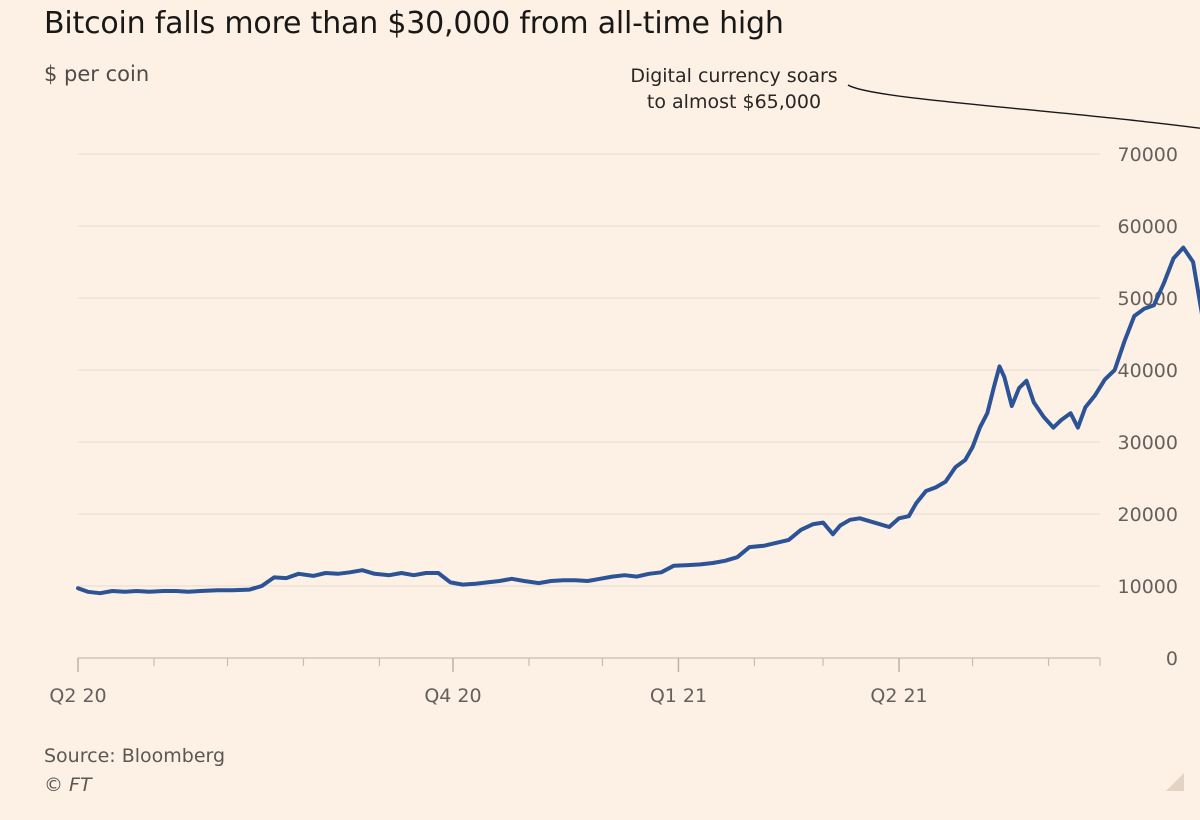  What do you see at coordinates (68, 785) in the screenshot?
I see `copyright-note: © FT` at bounding box center [68, 785].